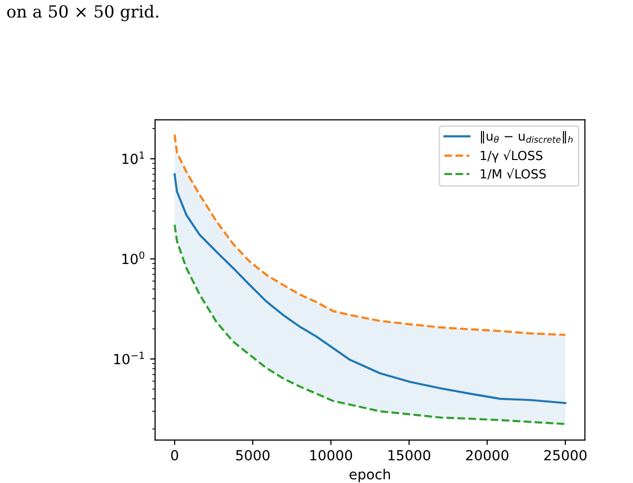 The width and height of the screenshot is (633, 483). I want to click on y-tick-label: 10$^{−1}$, so click(129, 358).